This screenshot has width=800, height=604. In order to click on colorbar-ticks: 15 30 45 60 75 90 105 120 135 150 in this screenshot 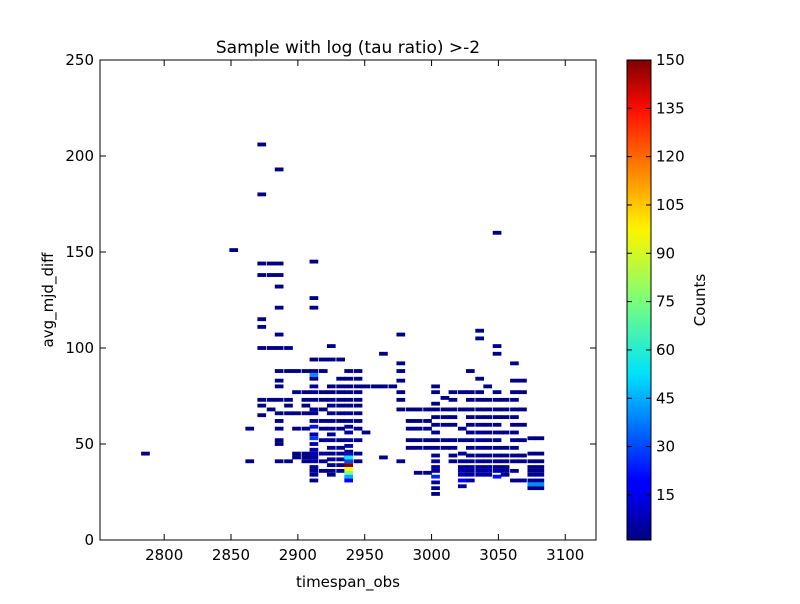, I will do `click(656, 277)`.